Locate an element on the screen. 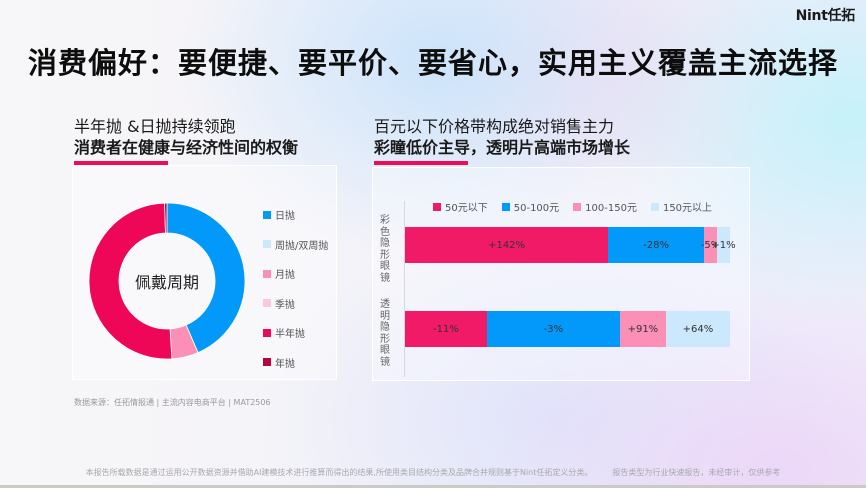  bar-segment-label: -28% is located at coordinates (656, 245).